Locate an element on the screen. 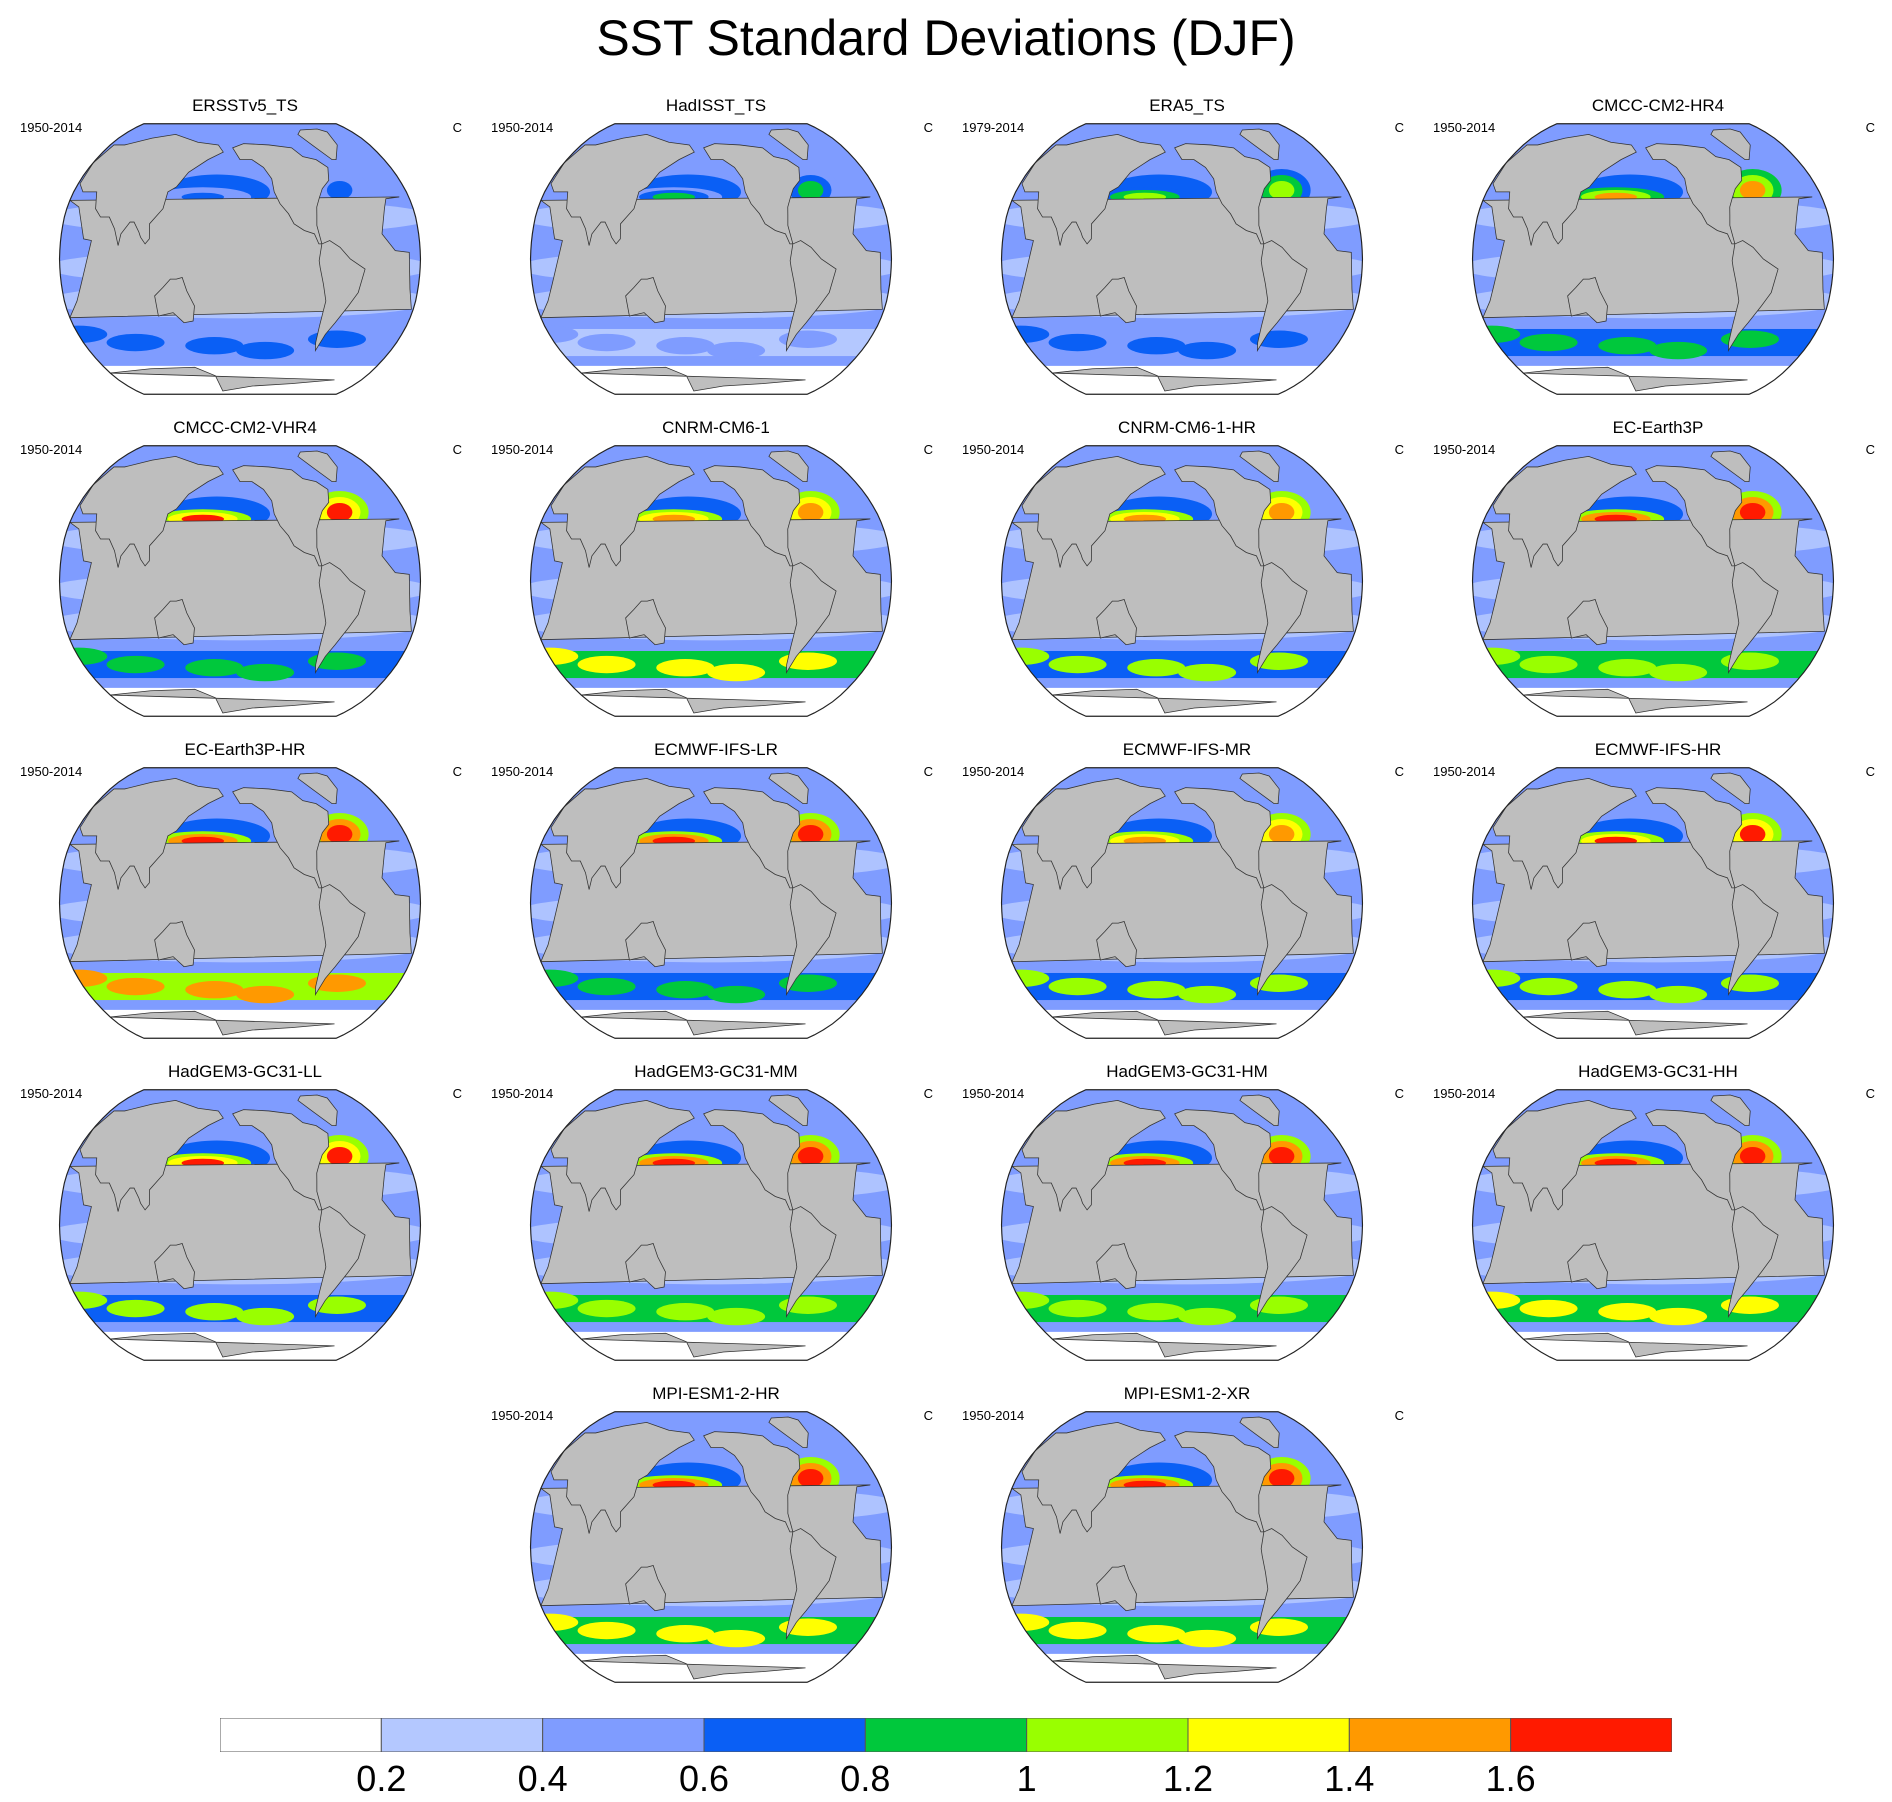 This screenshot has height=1802, width=1892. panel-title: ECMWF-IFS-LR is located at coordinates (716, 749).